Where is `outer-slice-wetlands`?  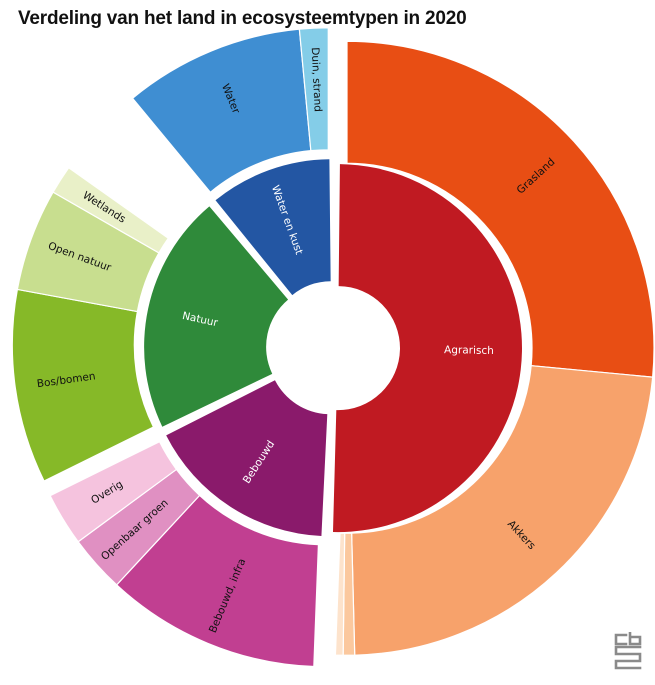 outer-slice-wetlands is located at coordinates (111, 210).